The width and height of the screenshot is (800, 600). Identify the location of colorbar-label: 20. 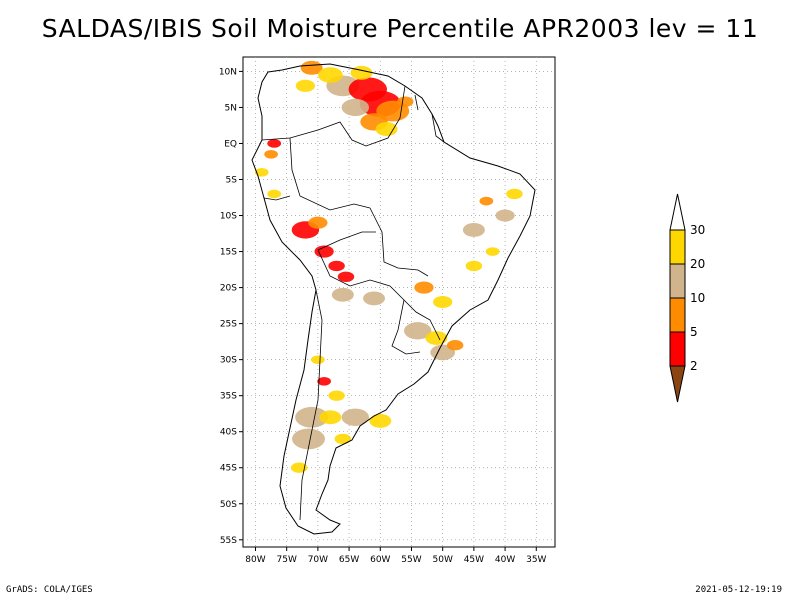
(697, 264).